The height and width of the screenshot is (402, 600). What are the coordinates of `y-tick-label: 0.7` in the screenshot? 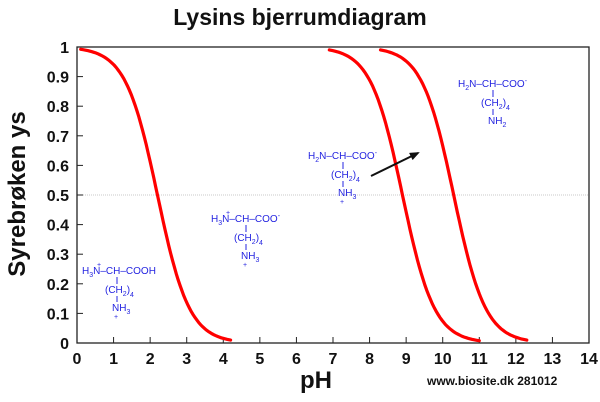 It's located at (58, 137).